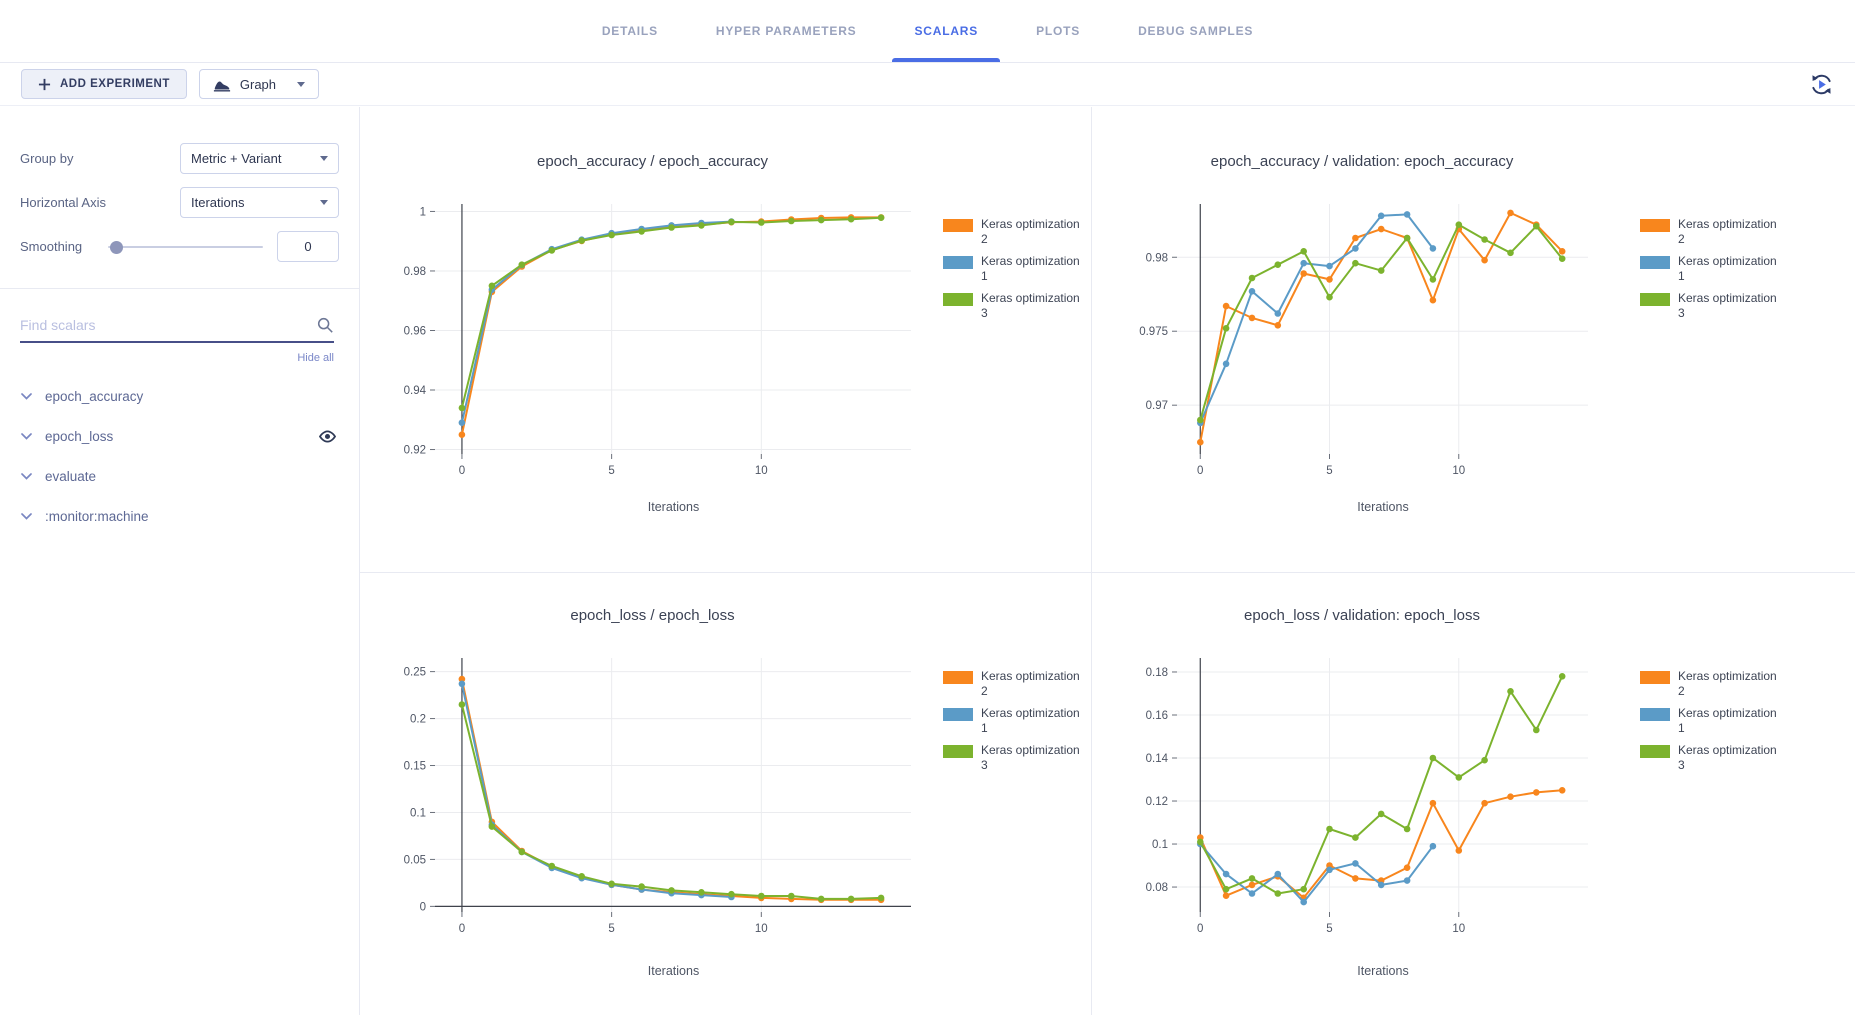 The image size is (1855, 1015). Describe the element at coordinates (1196, 31) in the screenshot. I see `tab-debug-samples: DEBUG SAMPLES` at that location.